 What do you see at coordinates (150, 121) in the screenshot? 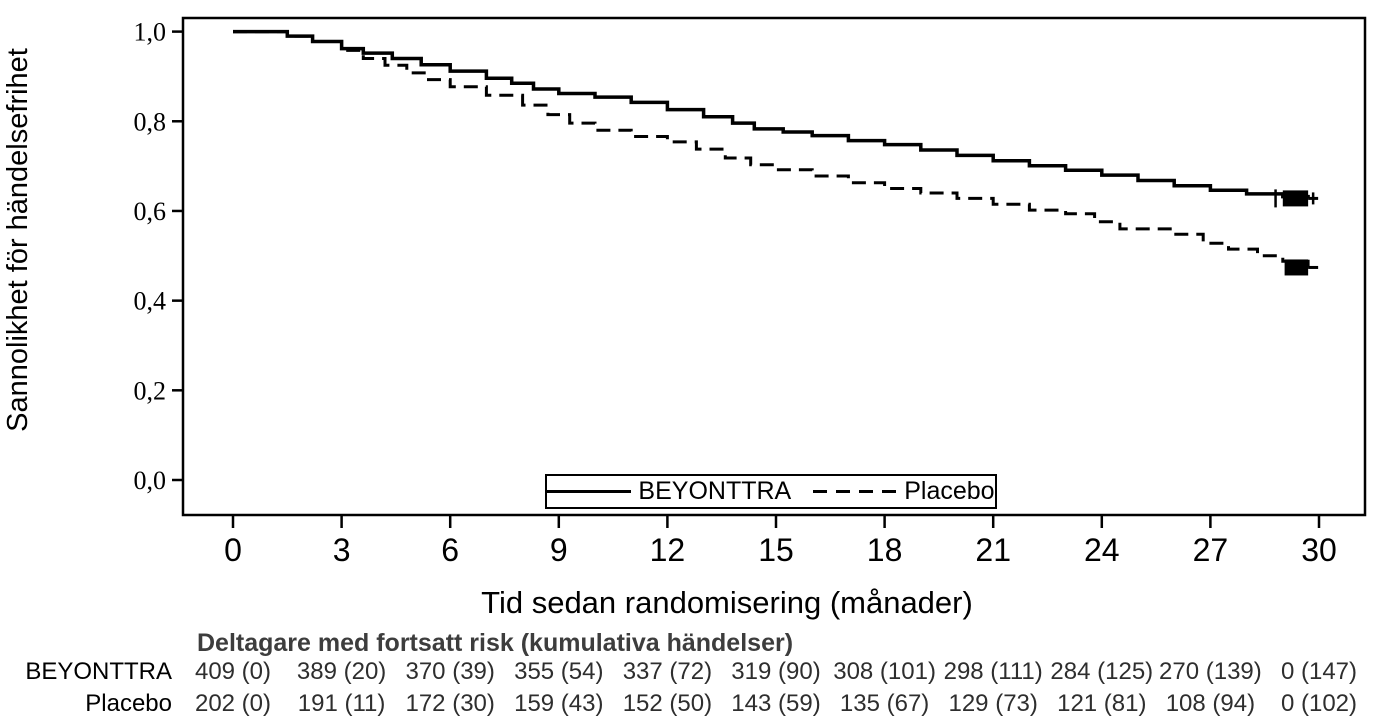
I see `y-tick-label: 0,8` at bounding box center [150, 121].